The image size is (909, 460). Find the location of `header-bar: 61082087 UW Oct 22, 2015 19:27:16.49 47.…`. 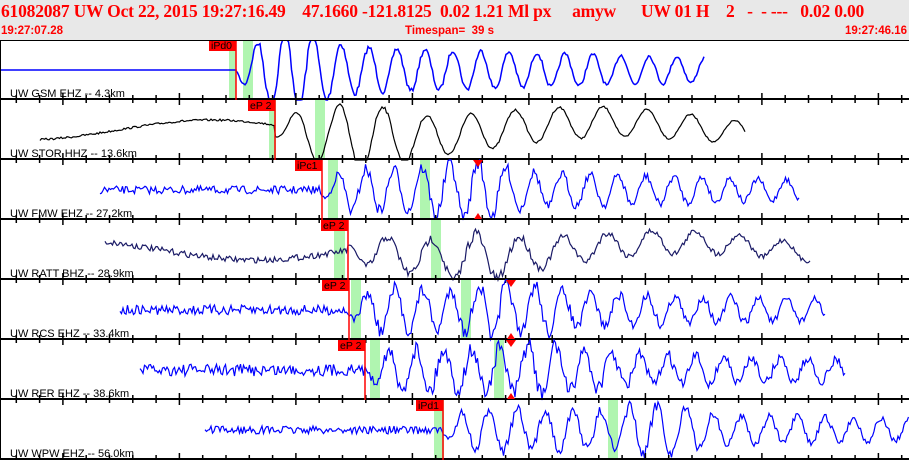

header-bar: 61082087 UW Oct 22, 2015 19:27:16.49 47.… is located at coordinates (454, 20).